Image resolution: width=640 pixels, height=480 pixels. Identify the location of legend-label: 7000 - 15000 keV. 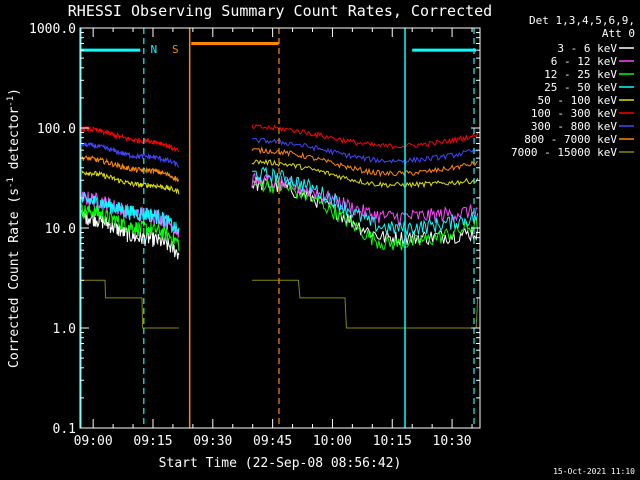
(564, 152).